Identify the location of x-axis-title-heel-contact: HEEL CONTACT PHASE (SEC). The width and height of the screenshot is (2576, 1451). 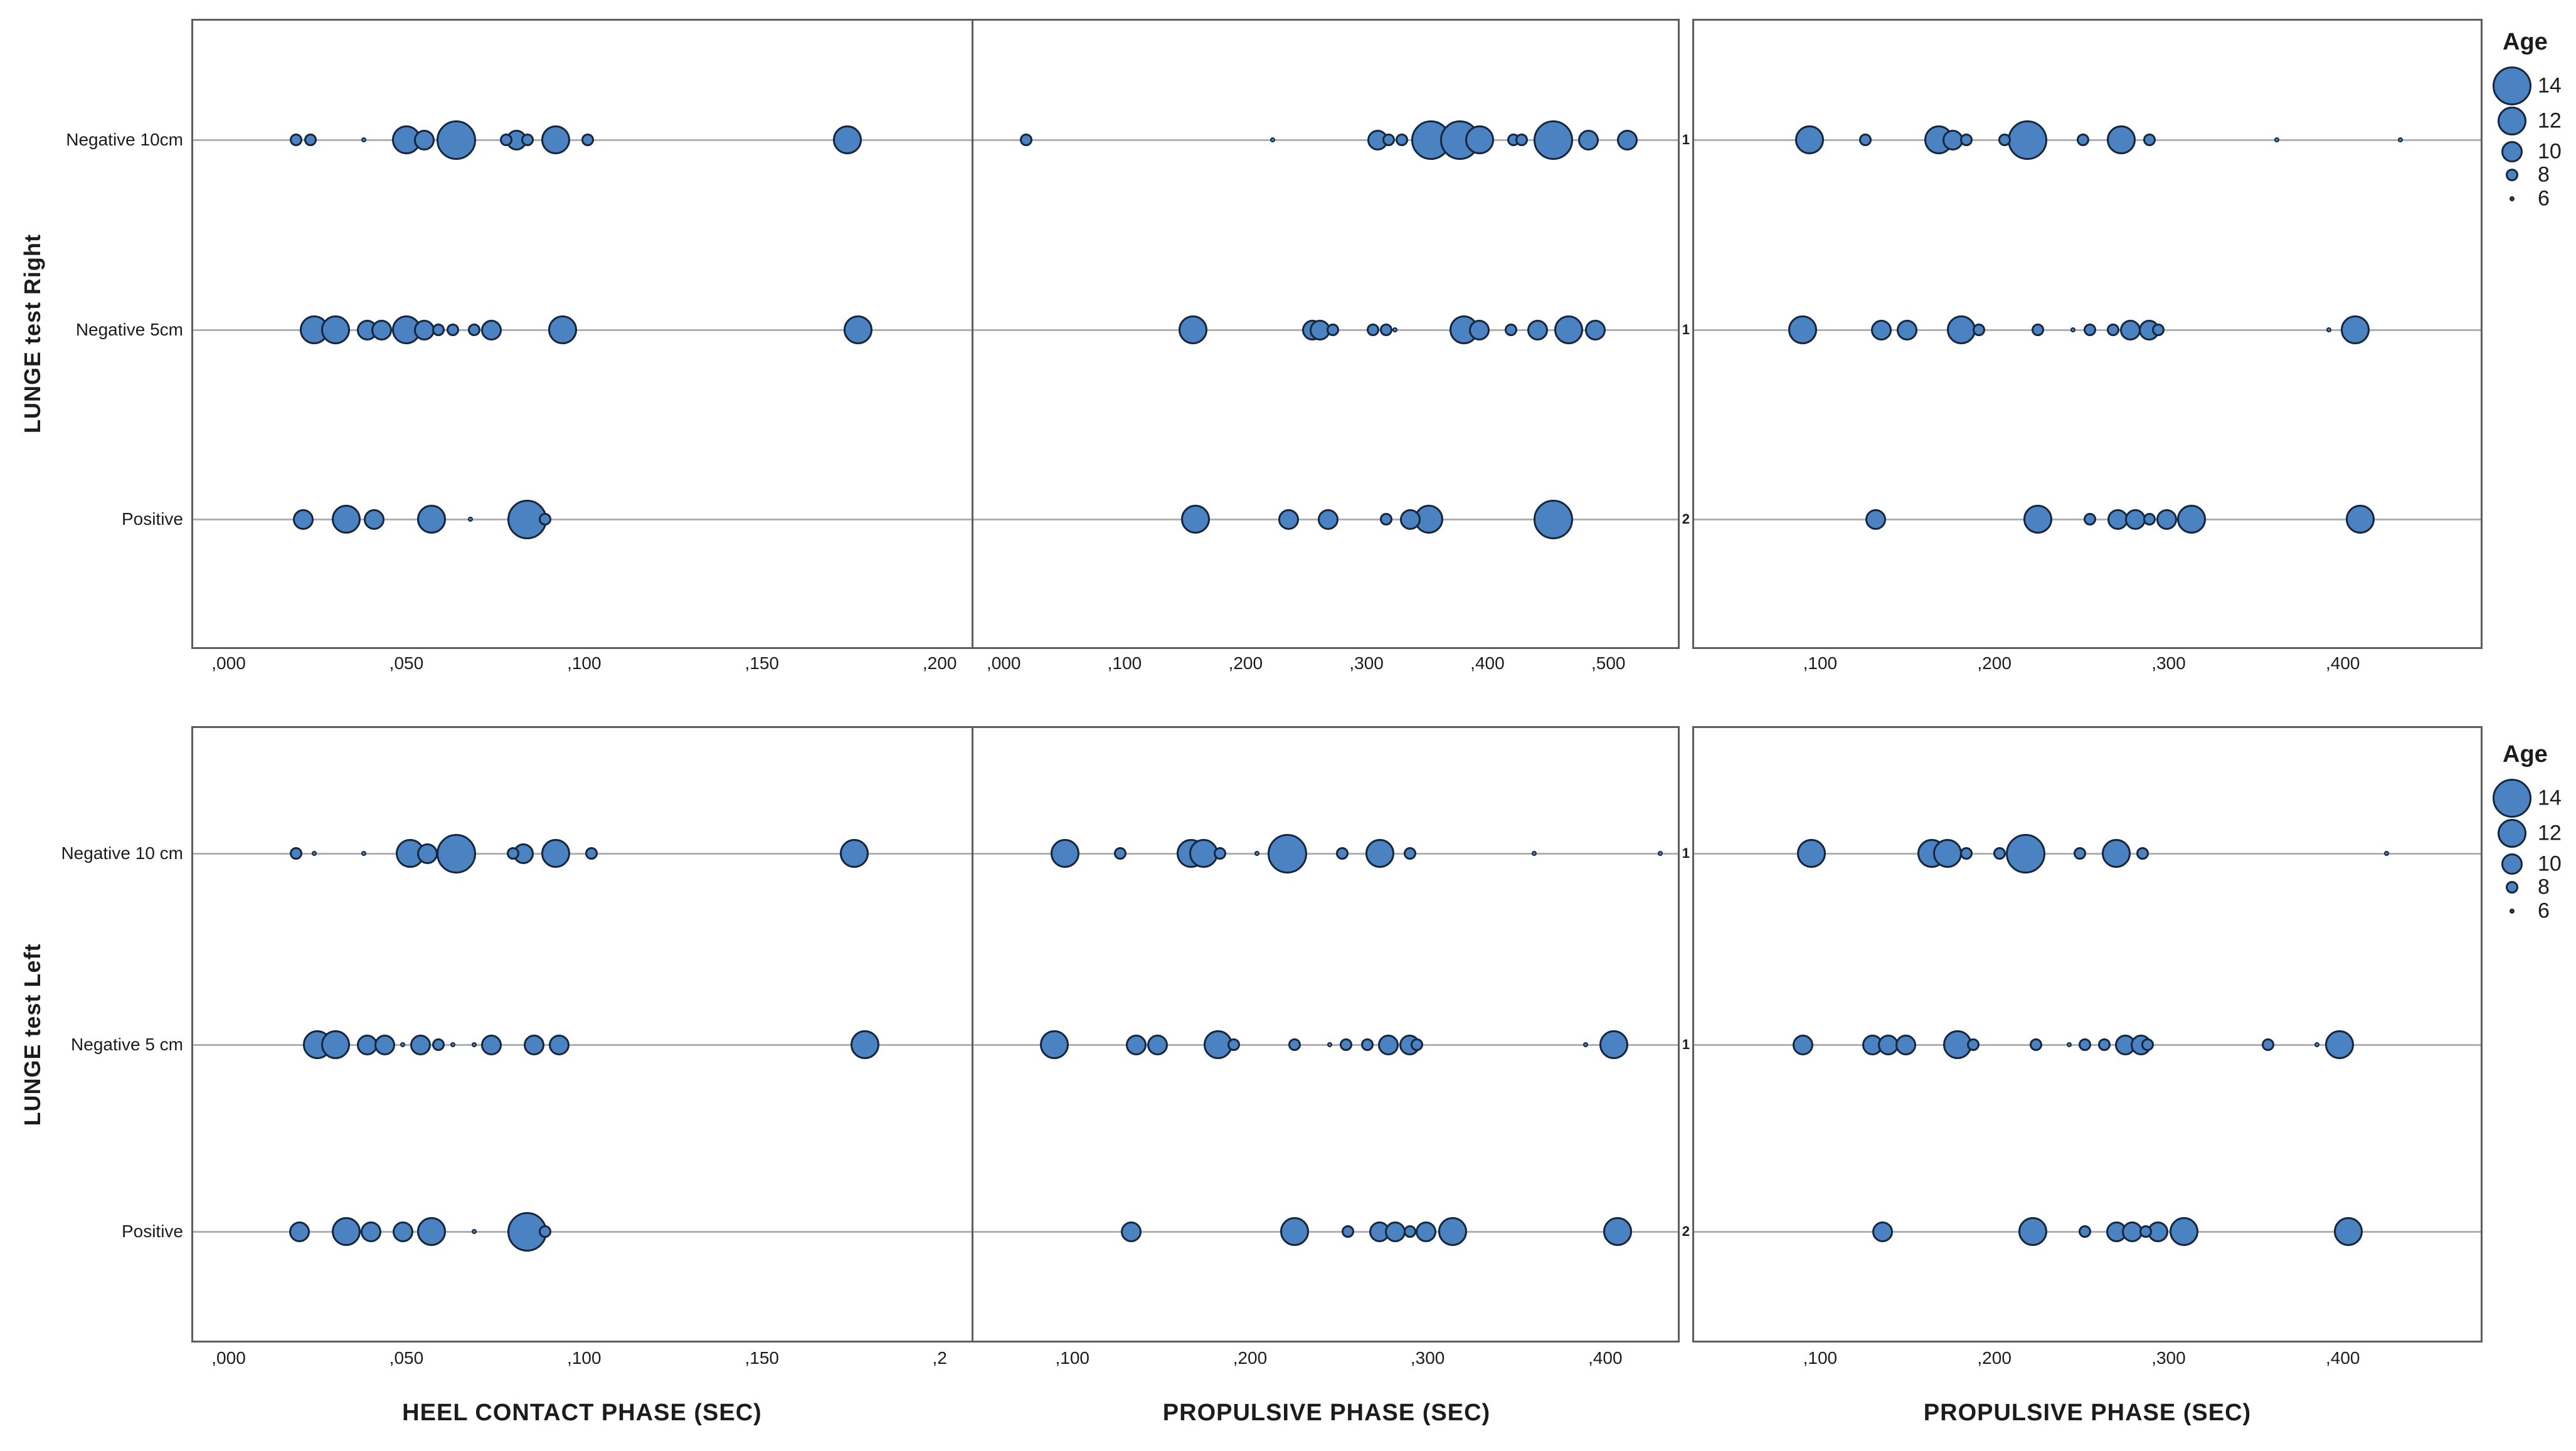
(582, 1413).